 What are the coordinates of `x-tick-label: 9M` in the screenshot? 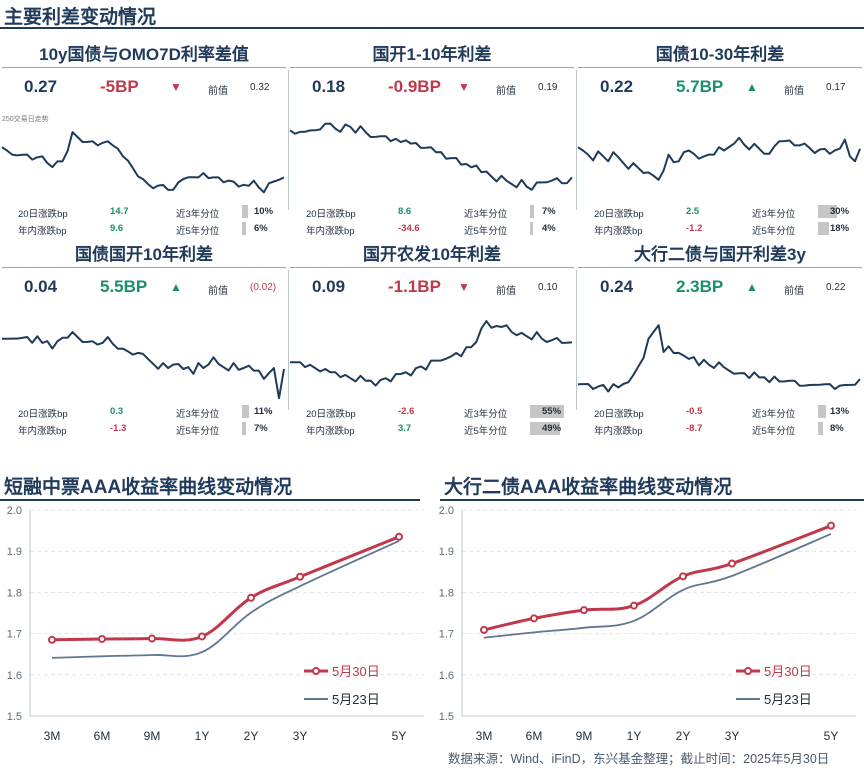 It's located at (152, 736).